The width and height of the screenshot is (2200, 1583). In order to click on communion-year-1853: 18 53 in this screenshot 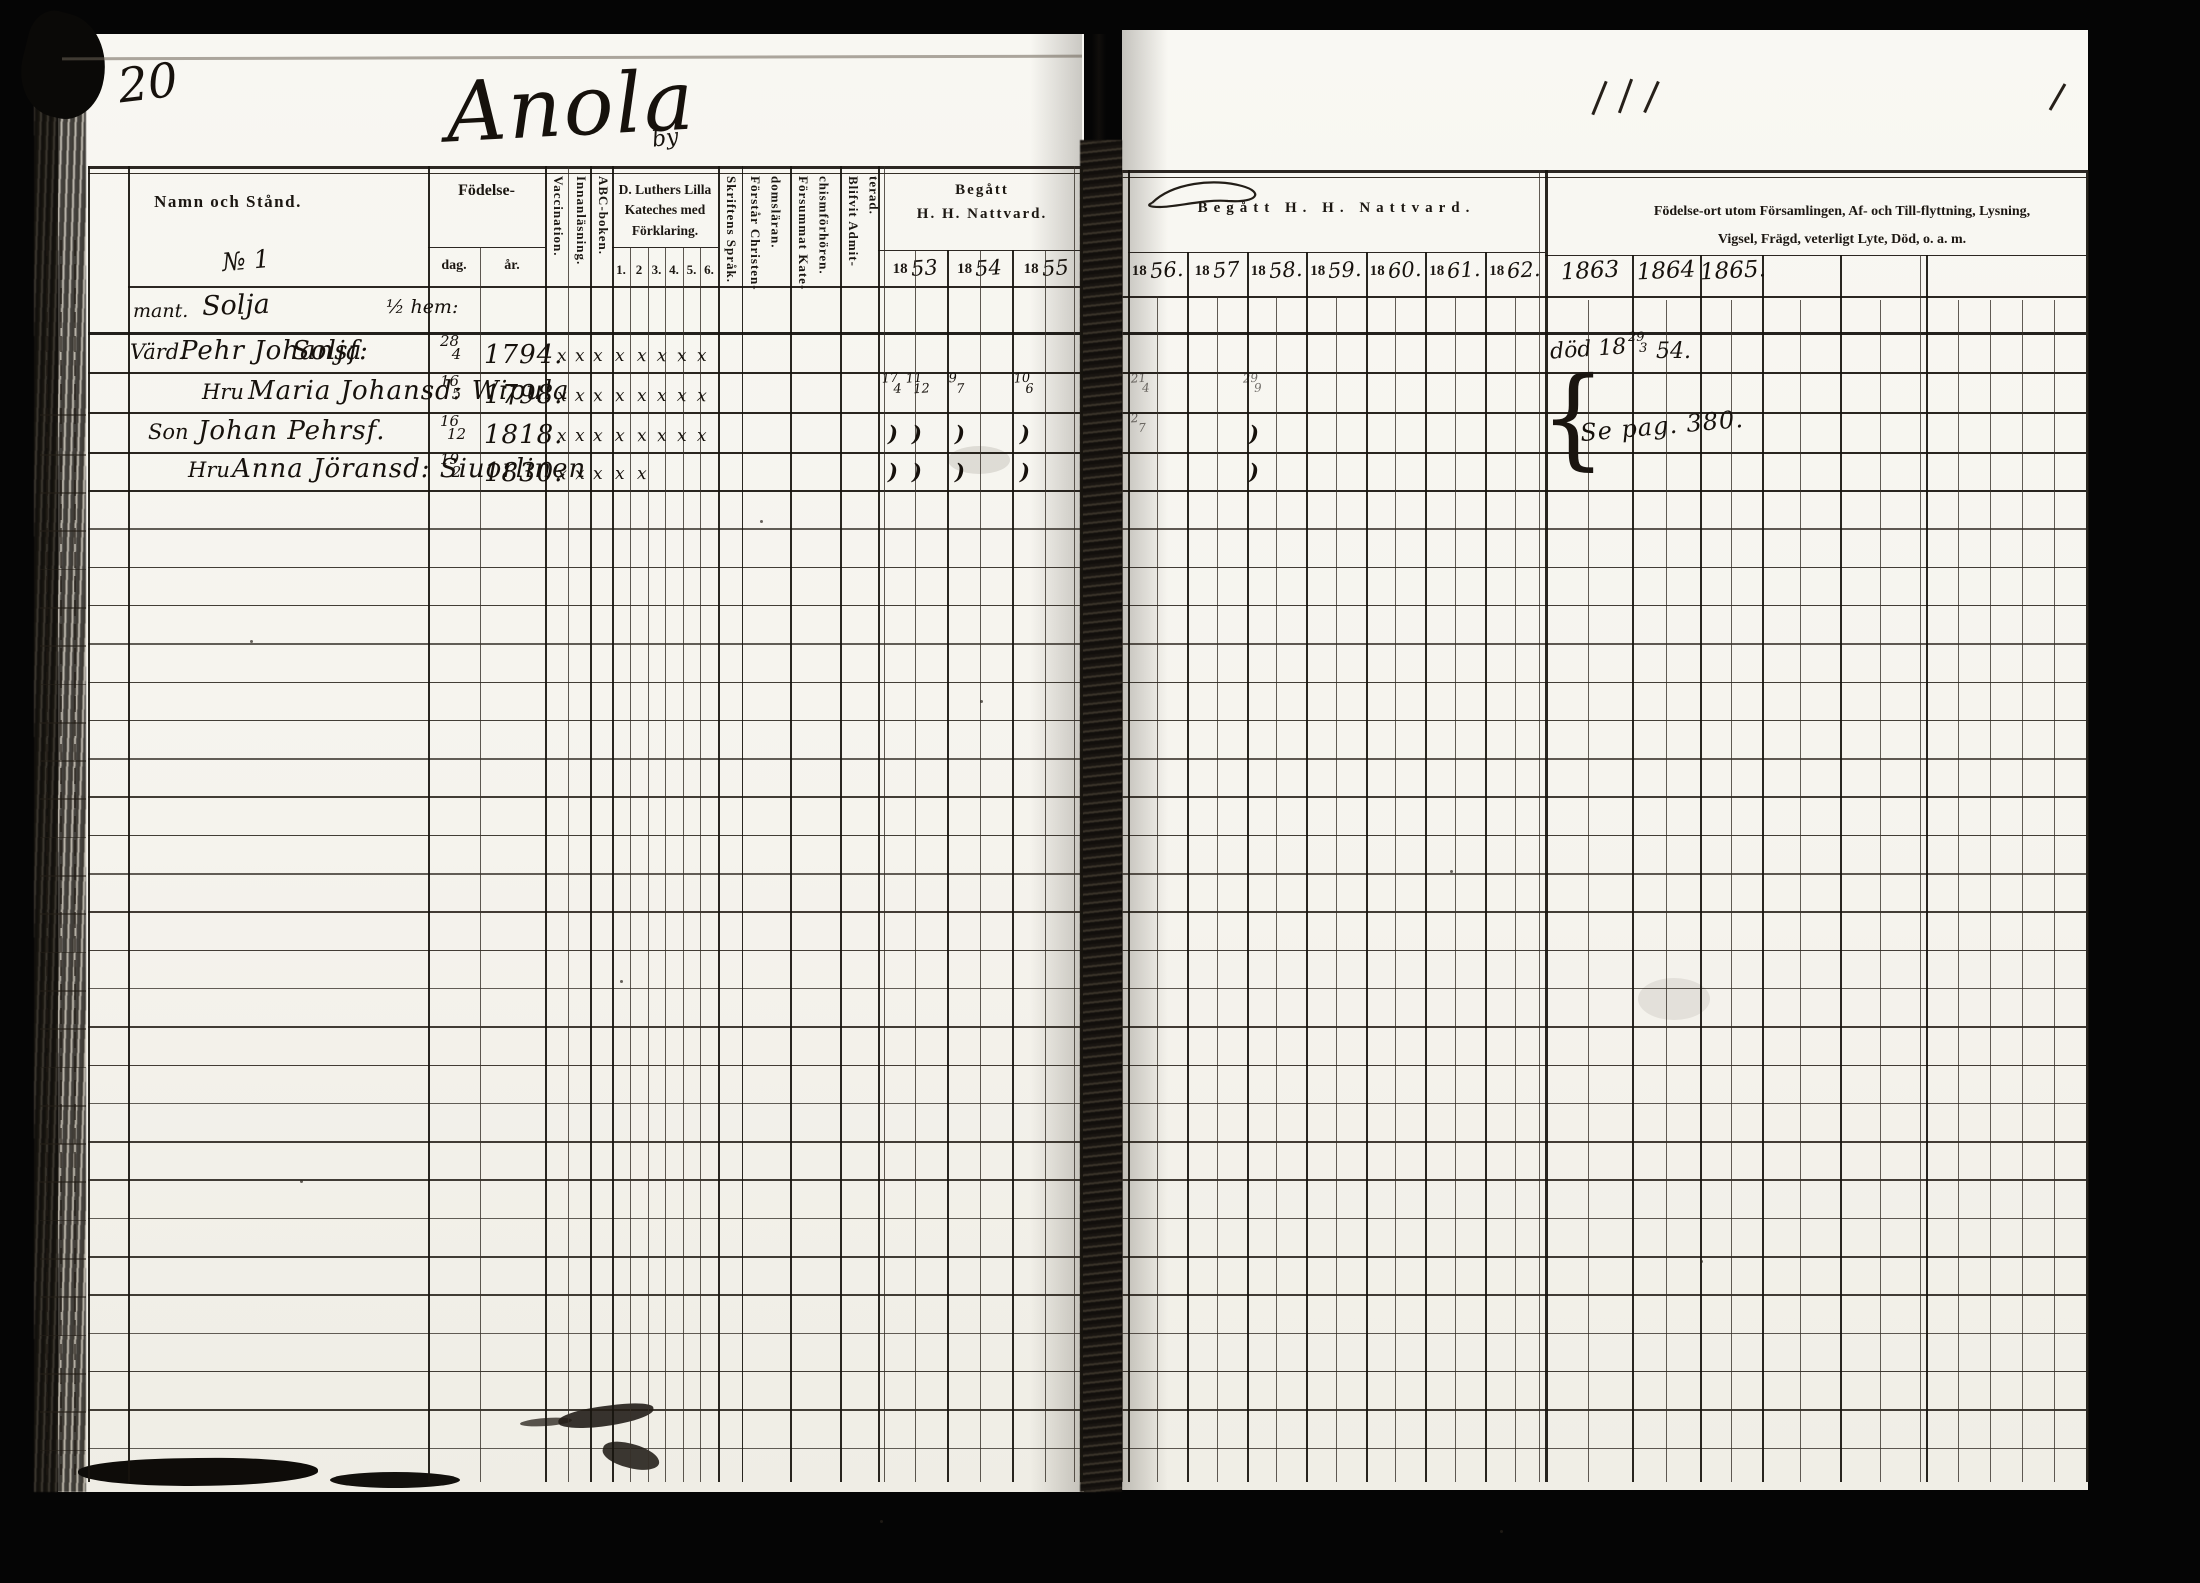, I will do `click(915, 267)`.